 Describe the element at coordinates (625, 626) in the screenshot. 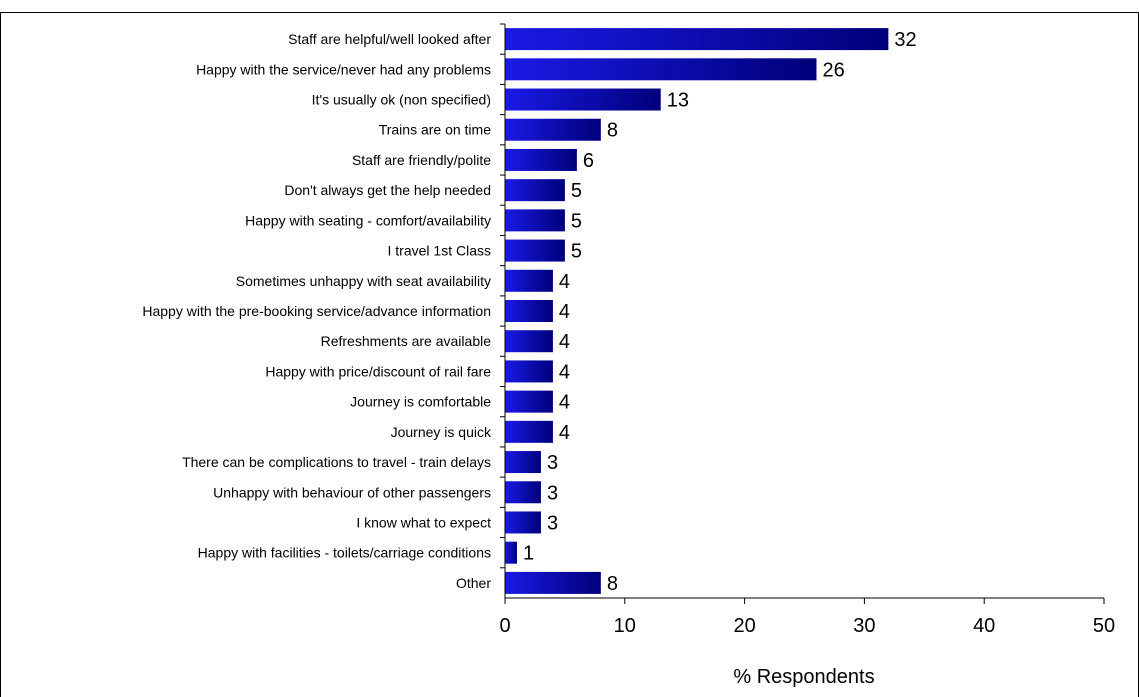

I see `x-tick-label: 10` at that location.